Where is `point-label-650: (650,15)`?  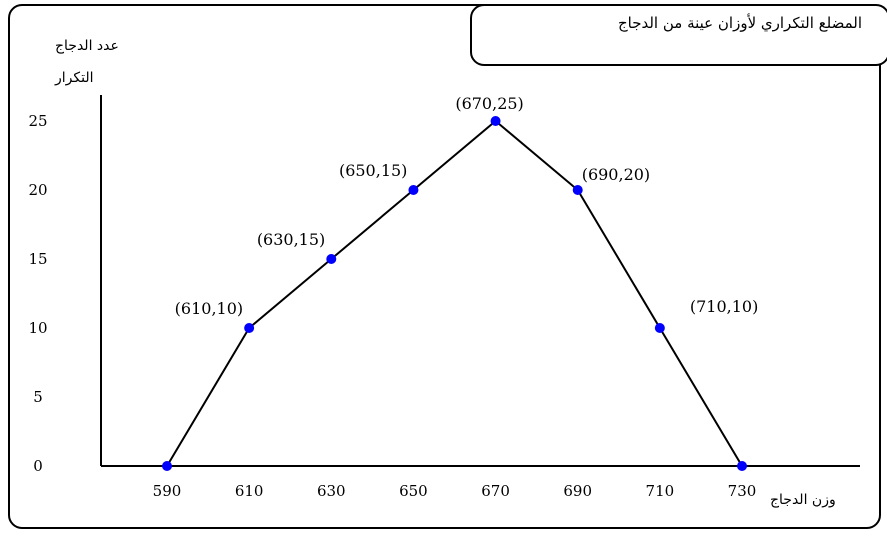 point-label-650: (650,15) is located at coordinates (373, 170).